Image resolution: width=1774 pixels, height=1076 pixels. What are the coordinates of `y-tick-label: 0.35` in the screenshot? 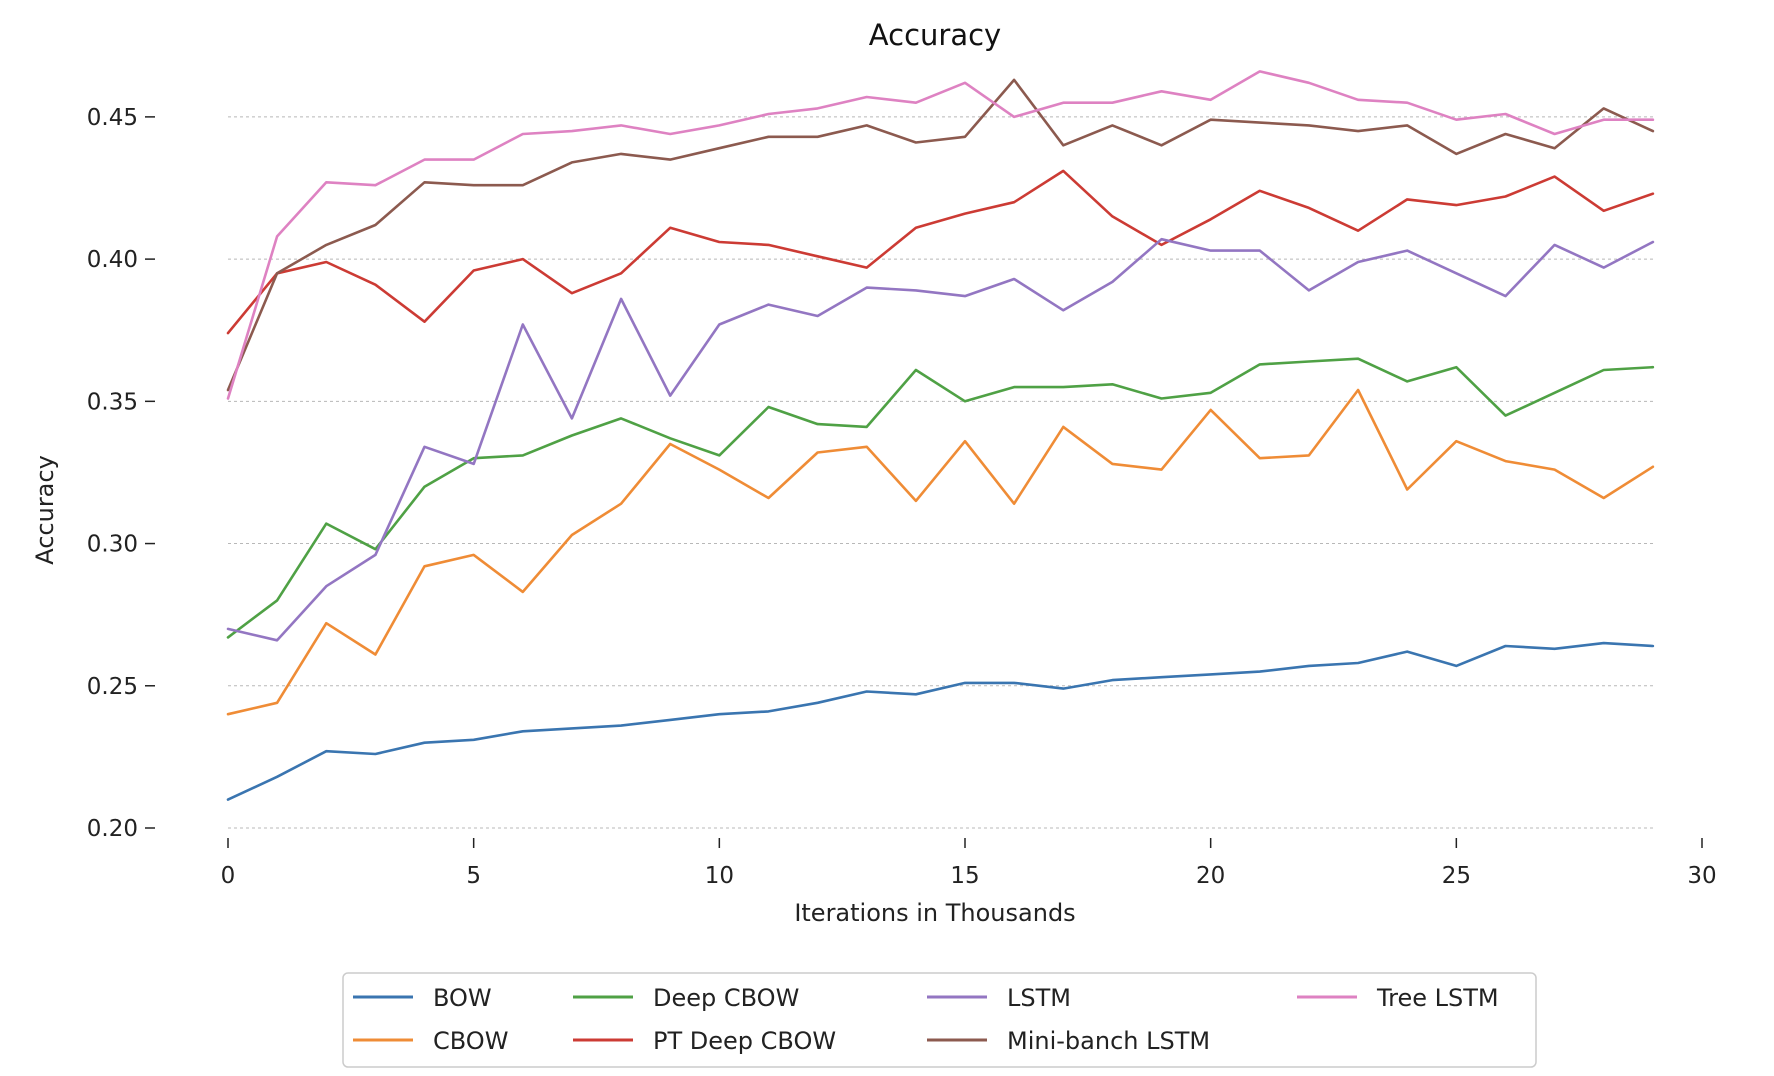 It's located at (112, 402).